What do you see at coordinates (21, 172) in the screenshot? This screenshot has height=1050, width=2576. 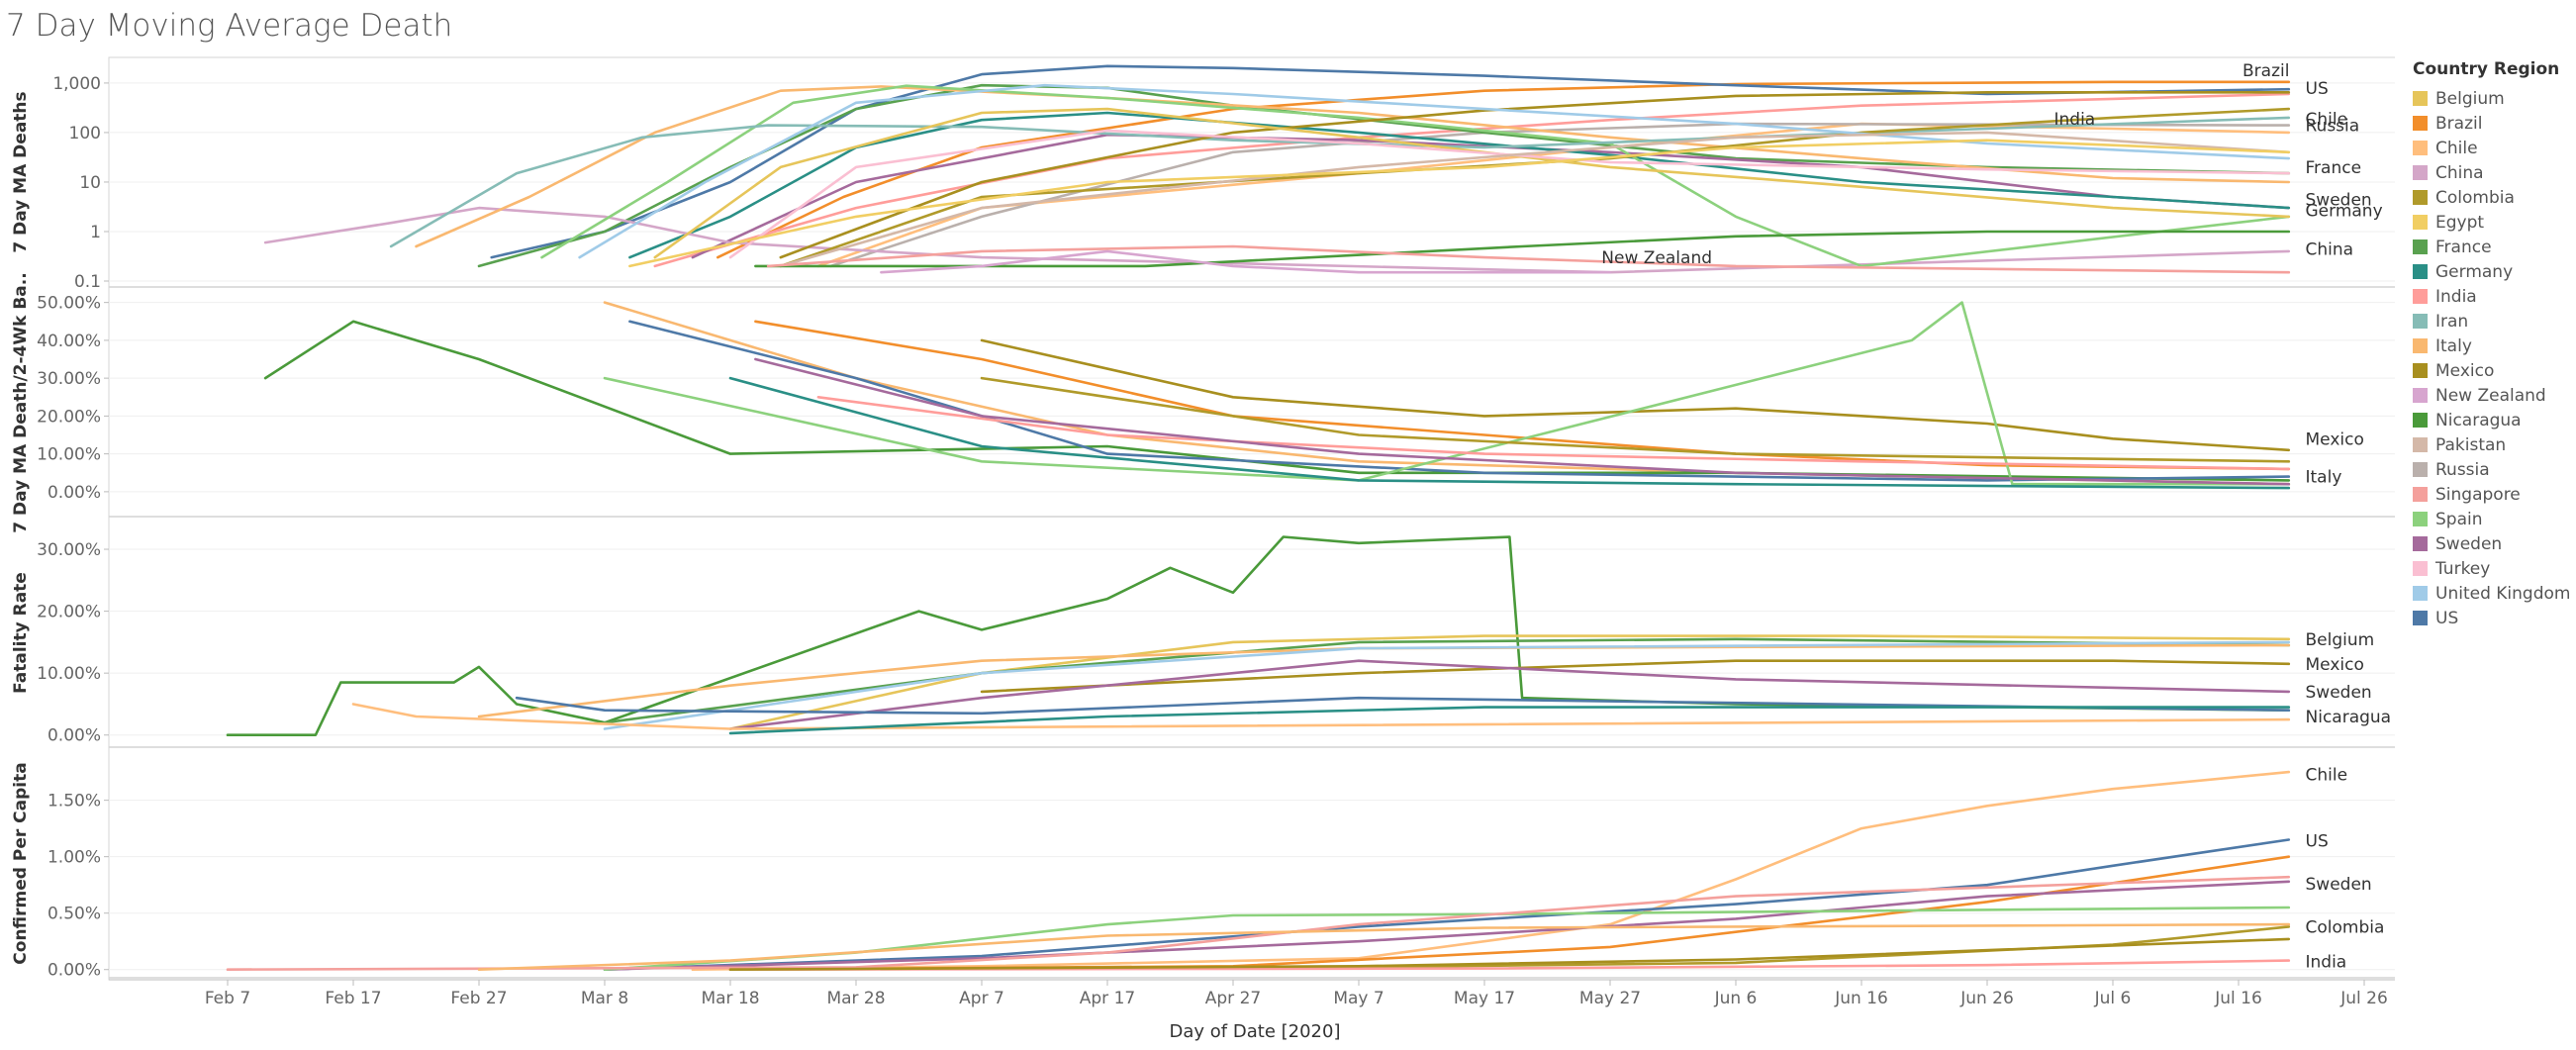 I see `y-axis-title: 7 Day MA Deaths` at bounding box center [21, 172].